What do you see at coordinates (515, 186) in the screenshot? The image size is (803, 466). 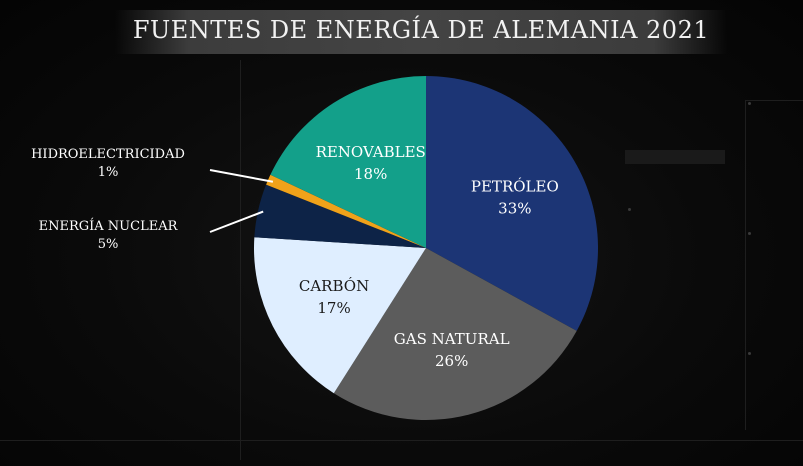 I see `slice-name-label: PETRÓLEO` at bounding box center [515, 186].